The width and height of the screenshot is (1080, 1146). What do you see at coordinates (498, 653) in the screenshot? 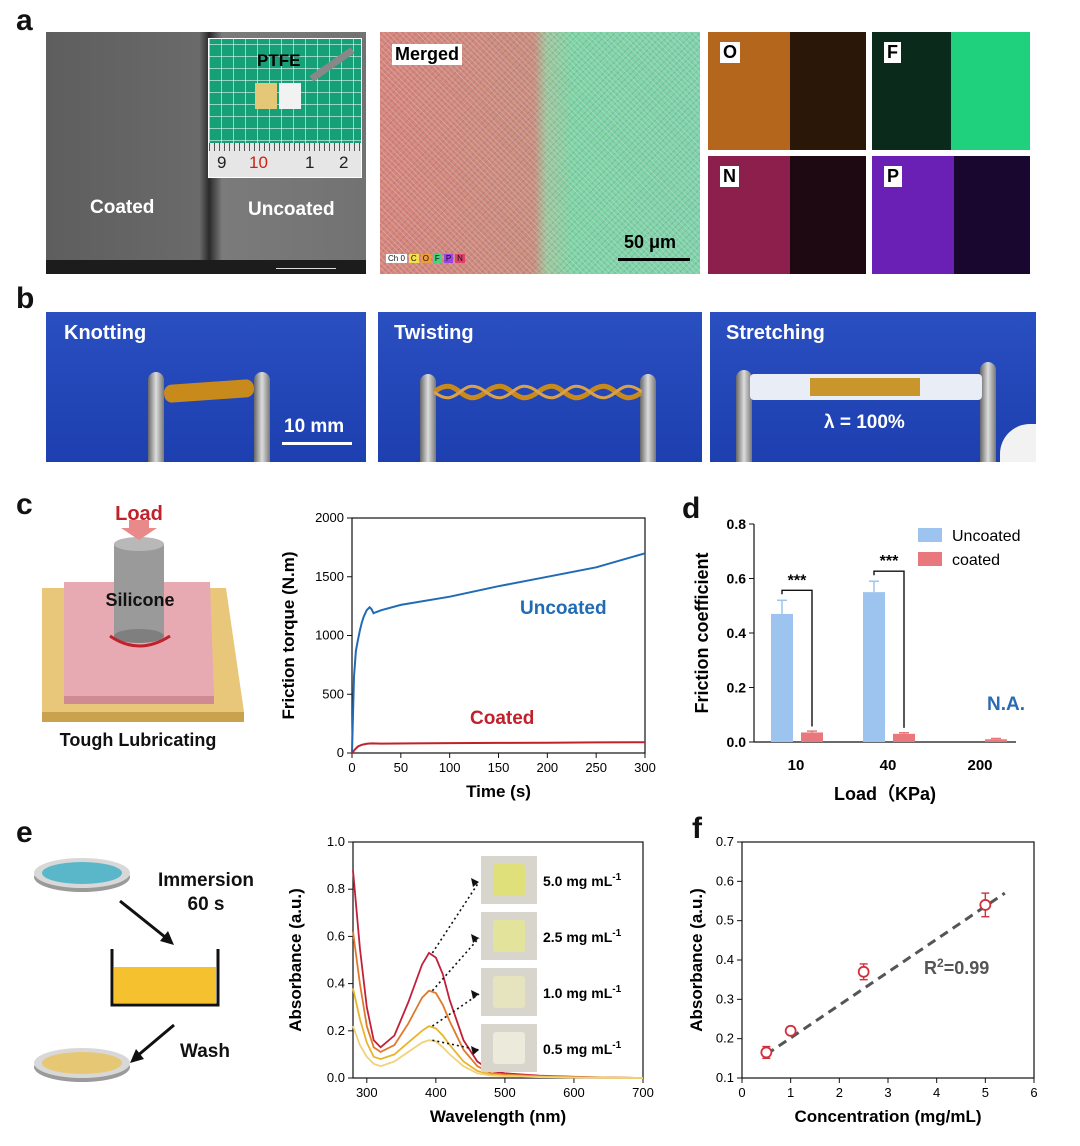
I see `series-line` at bounding box center [498, 653].